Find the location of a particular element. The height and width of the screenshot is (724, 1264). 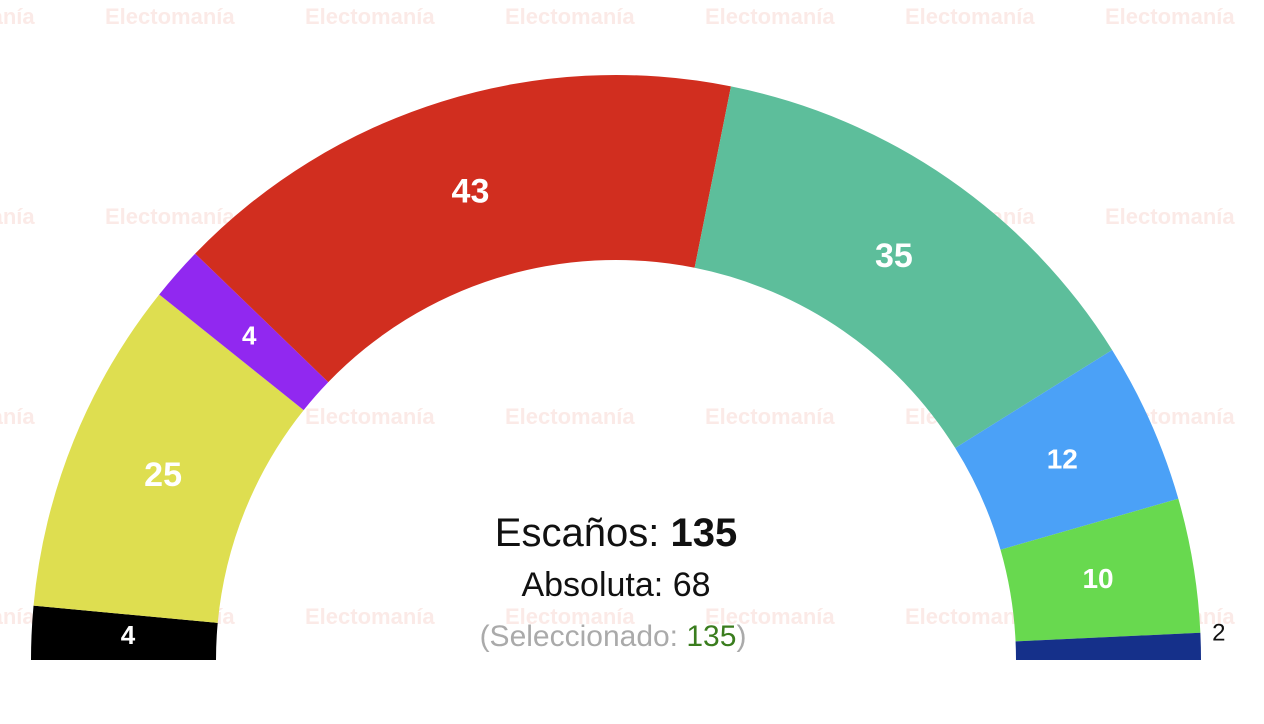

majority-line: Absoluta: 68 is located at coordinates (615, 585).